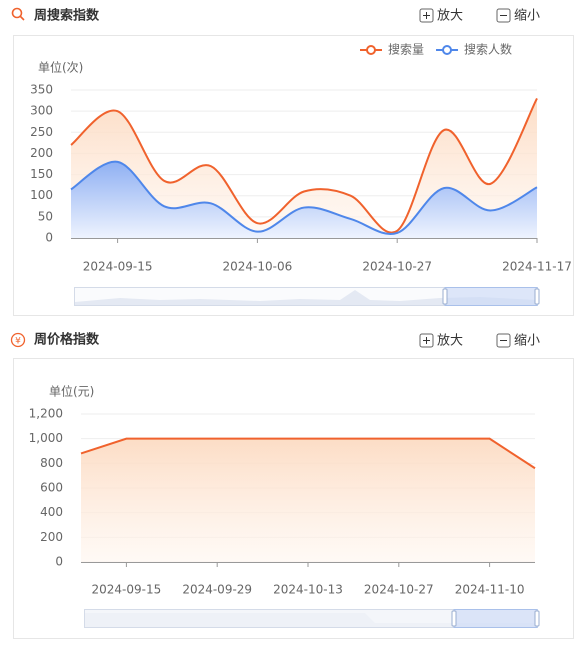 This screenshot has width=582, height=646. I want to click on price-icon-glyph: ¥, so click(18, 342).